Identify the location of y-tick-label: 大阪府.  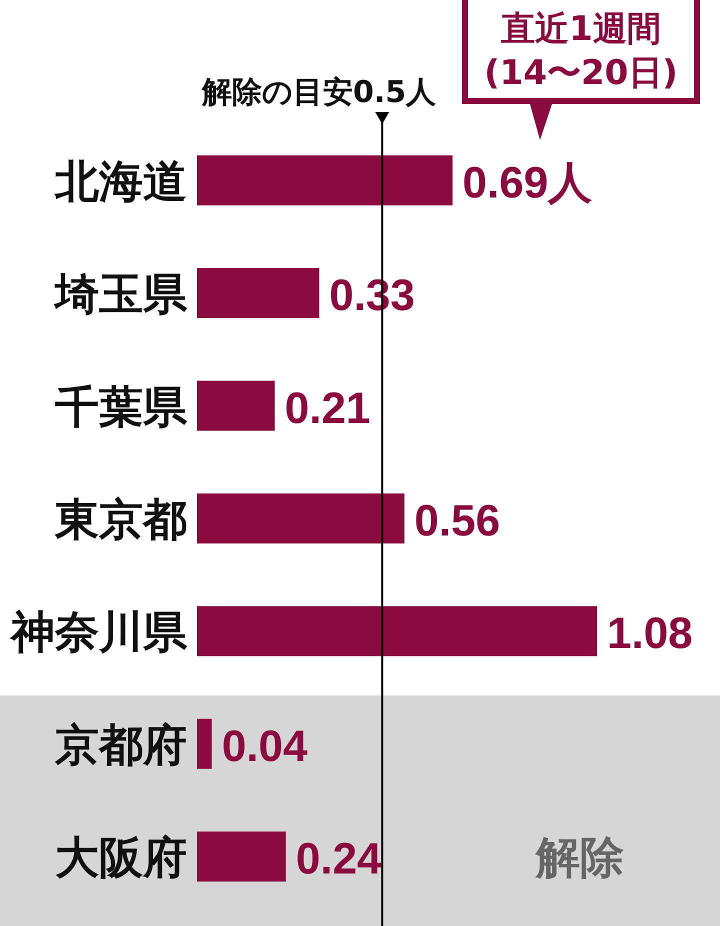
(121, 858).